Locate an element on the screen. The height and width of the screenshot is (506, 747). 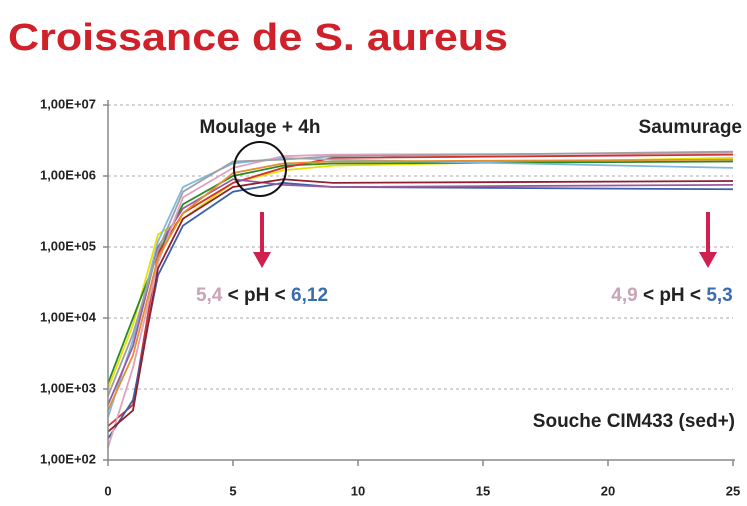
ph-high: 5,3 is located at coordinates (719, 295).